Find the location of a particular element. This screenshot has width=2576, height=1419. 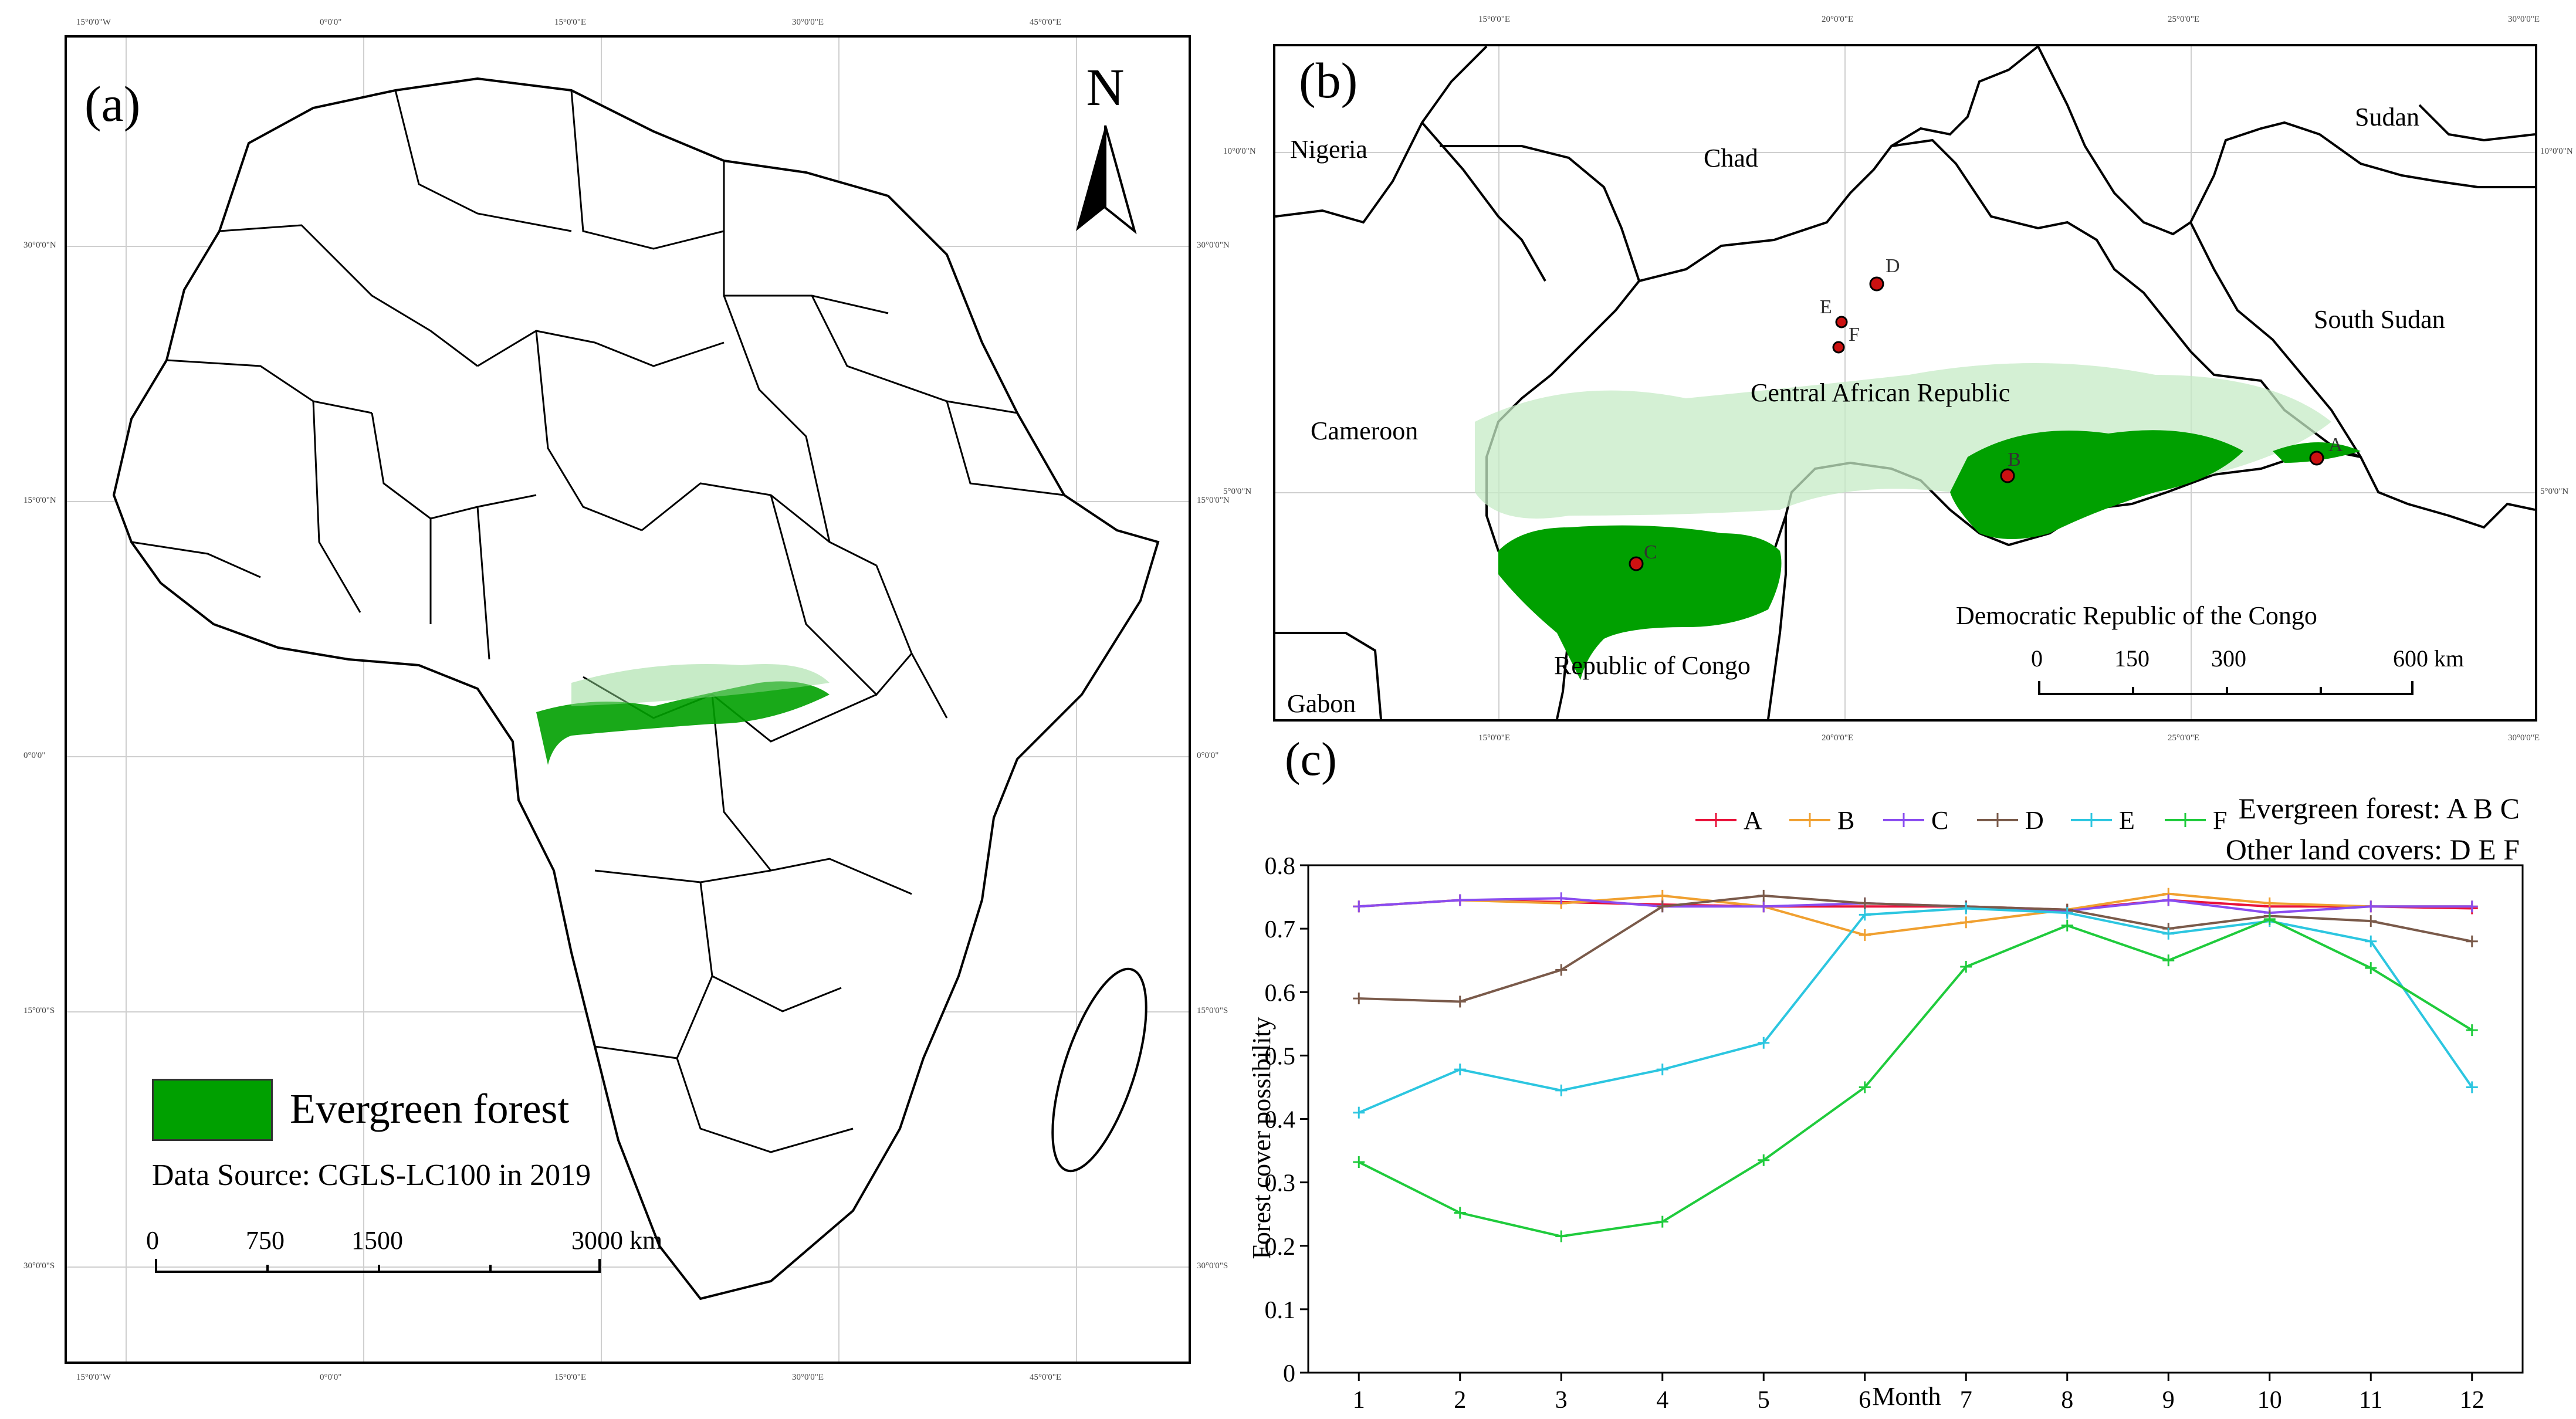

lon-tick: 20°0'0"E is located at coordinates (1837, 20).